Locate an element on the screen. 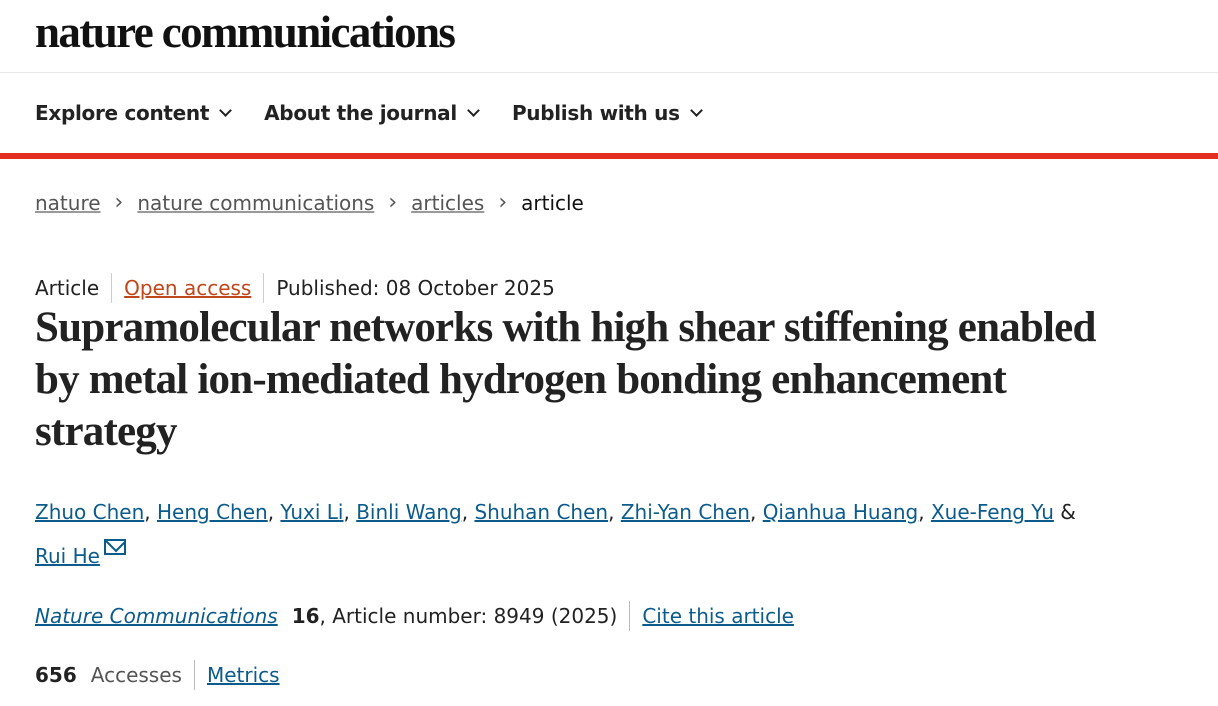  article-type: Article is located at coordinates (67, 288).